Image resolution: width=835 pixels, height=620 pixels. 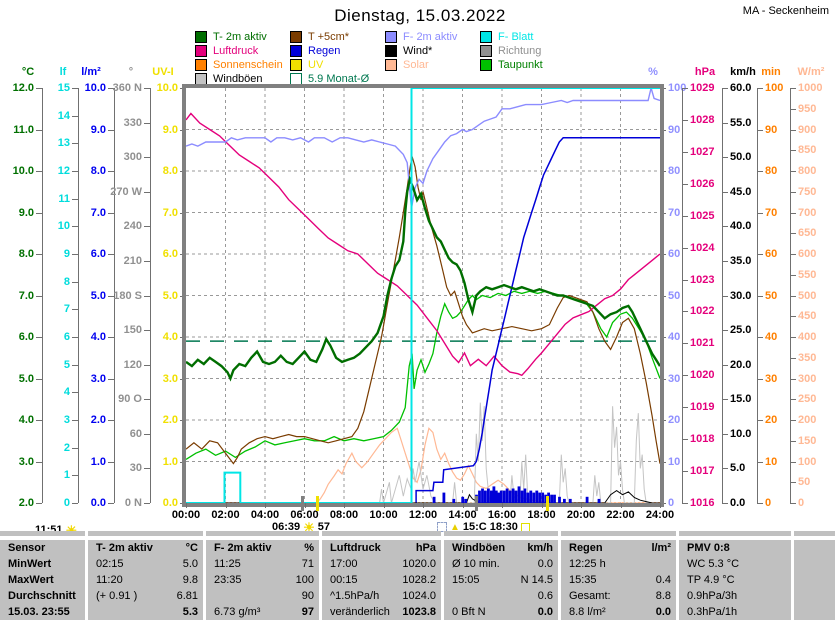 What do you see at coordinates (226, 50) in the screenshot?
I see `legend-item-luftdruck: Luftdruck` at bounding box center [226, 50].